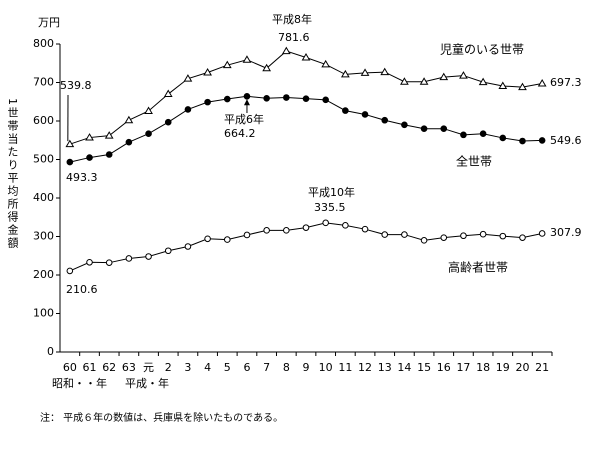  Describe the element at coordinates (463, 367) in the screenshot. I see `x-tick-label: 17` at that location.